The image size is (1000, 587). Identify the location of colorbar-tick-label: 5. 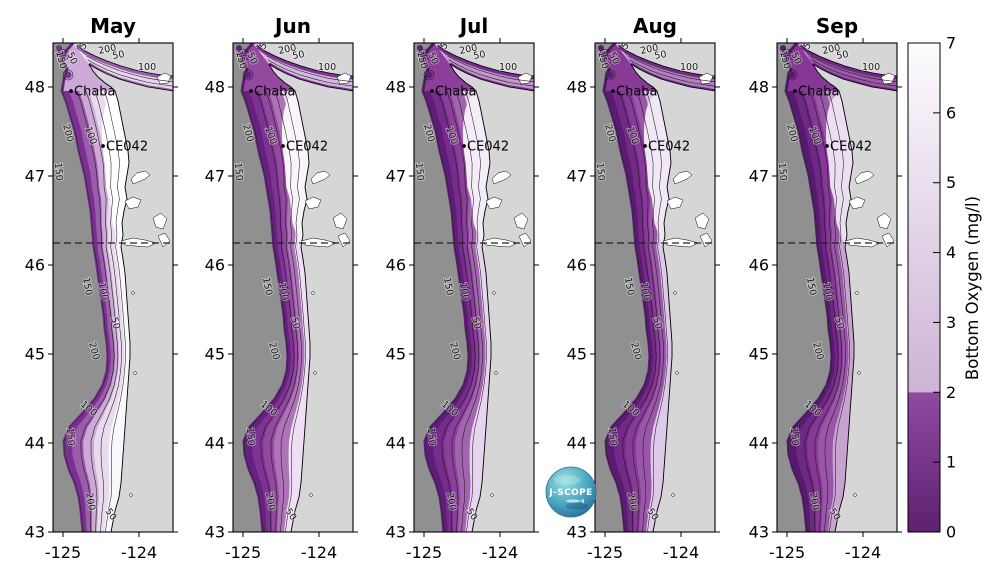
(951, 182).